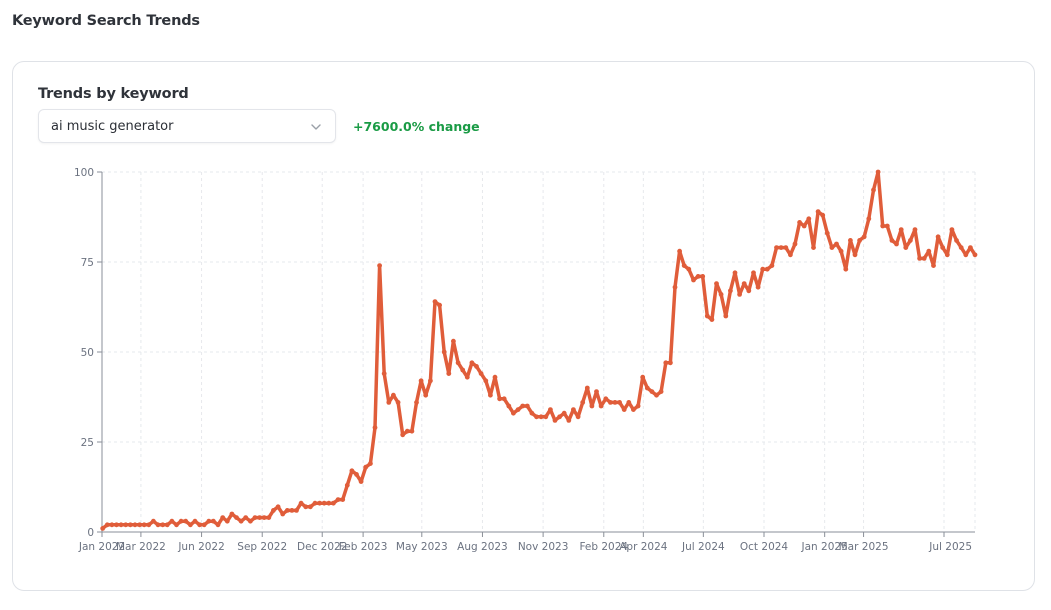  Describe the element at coordinates (200, 547) in the screenshot. I see `x-tick-label: Jun 2022` at that location.